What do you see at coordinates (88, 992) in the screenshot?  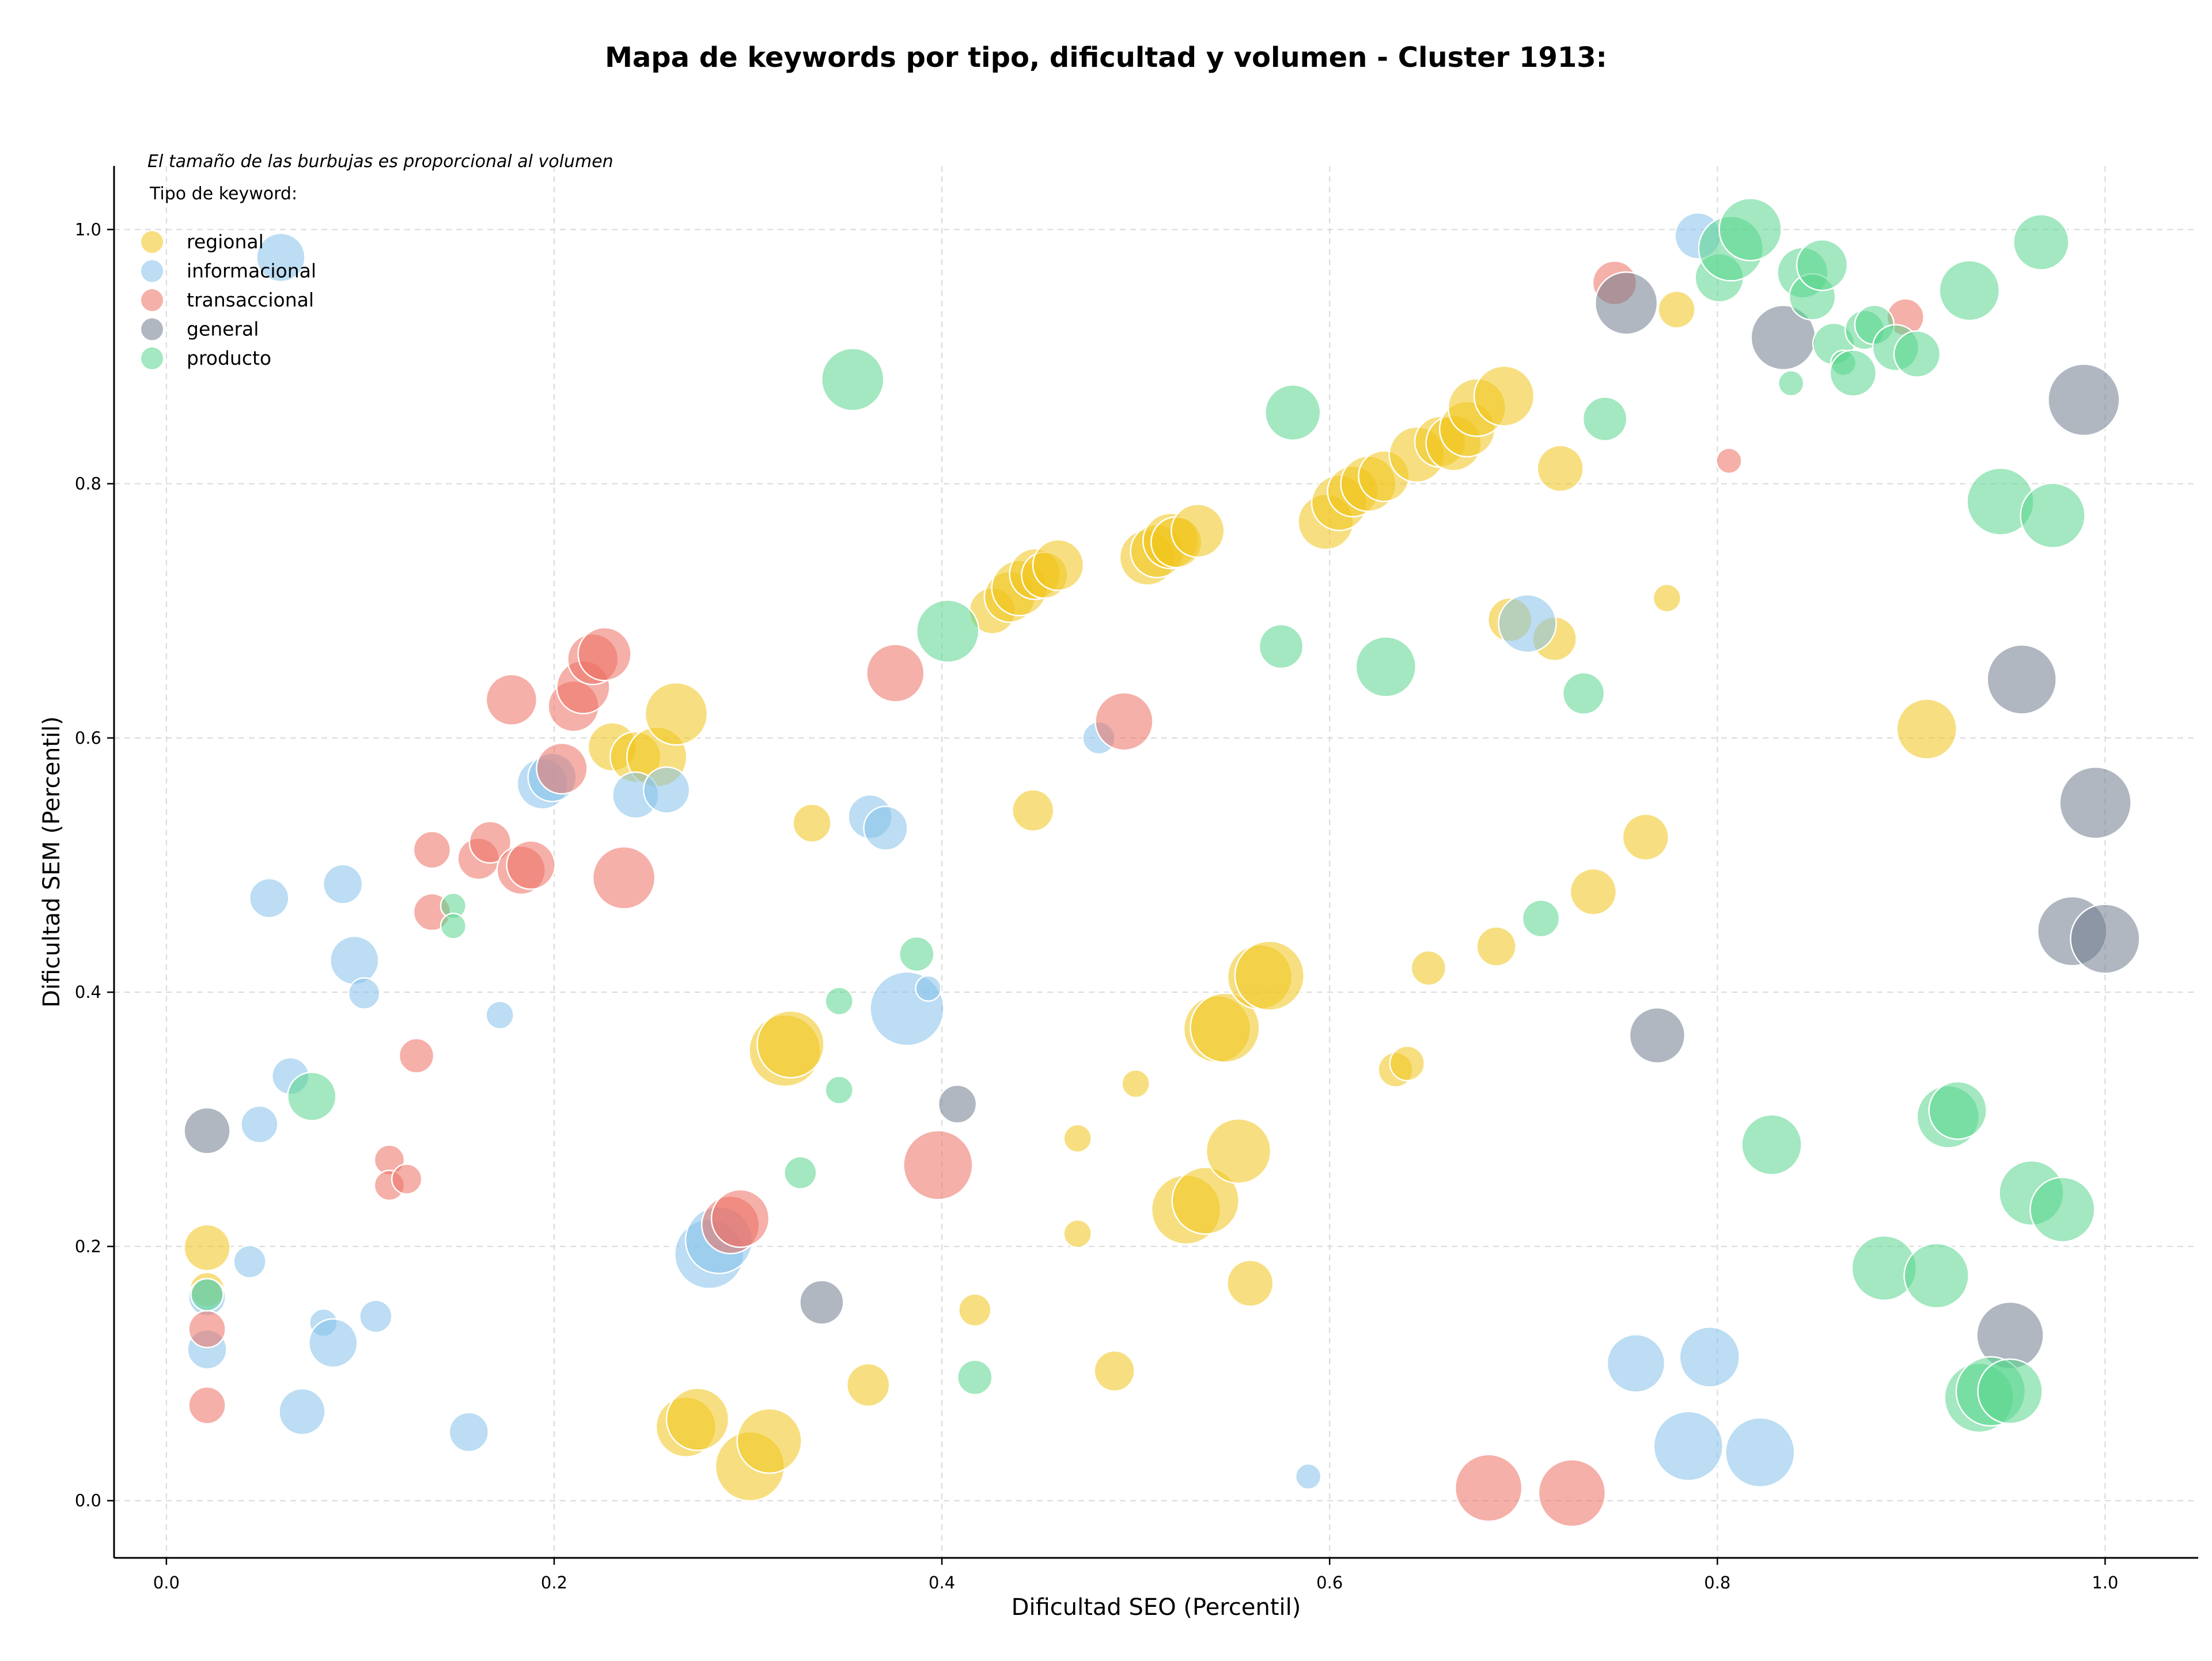 I see `y-tick-label: 0.4` at bounding box center [88, 992].